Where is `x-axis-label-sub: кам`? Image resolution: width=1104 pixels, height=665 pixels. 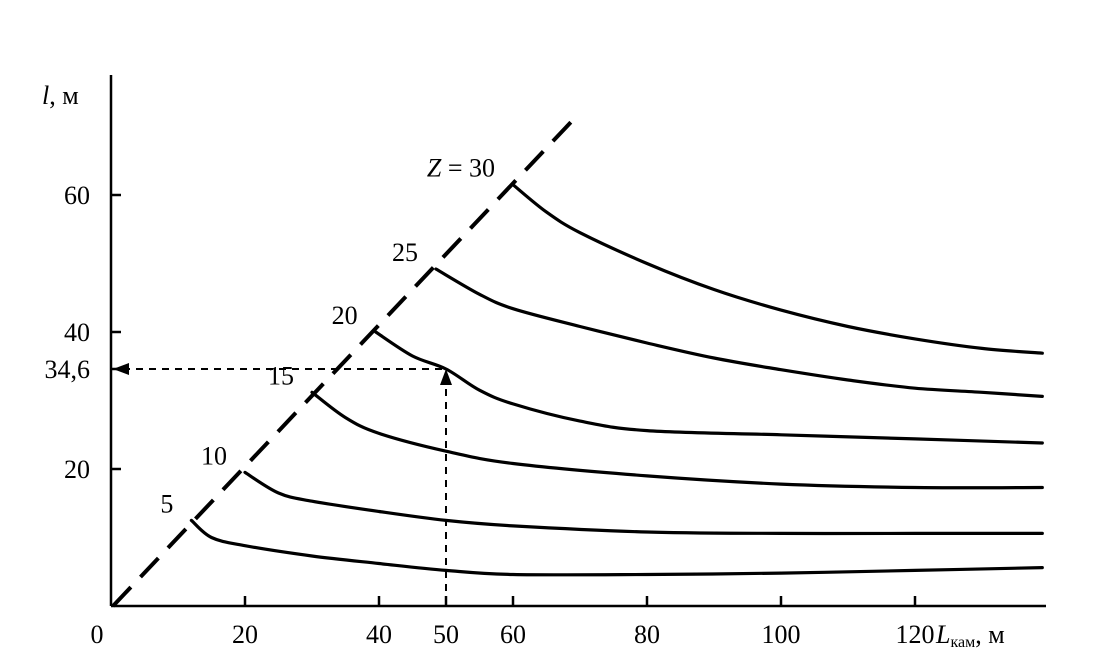 x-axis-label-sub: кам is located at coordinates (962, 642).